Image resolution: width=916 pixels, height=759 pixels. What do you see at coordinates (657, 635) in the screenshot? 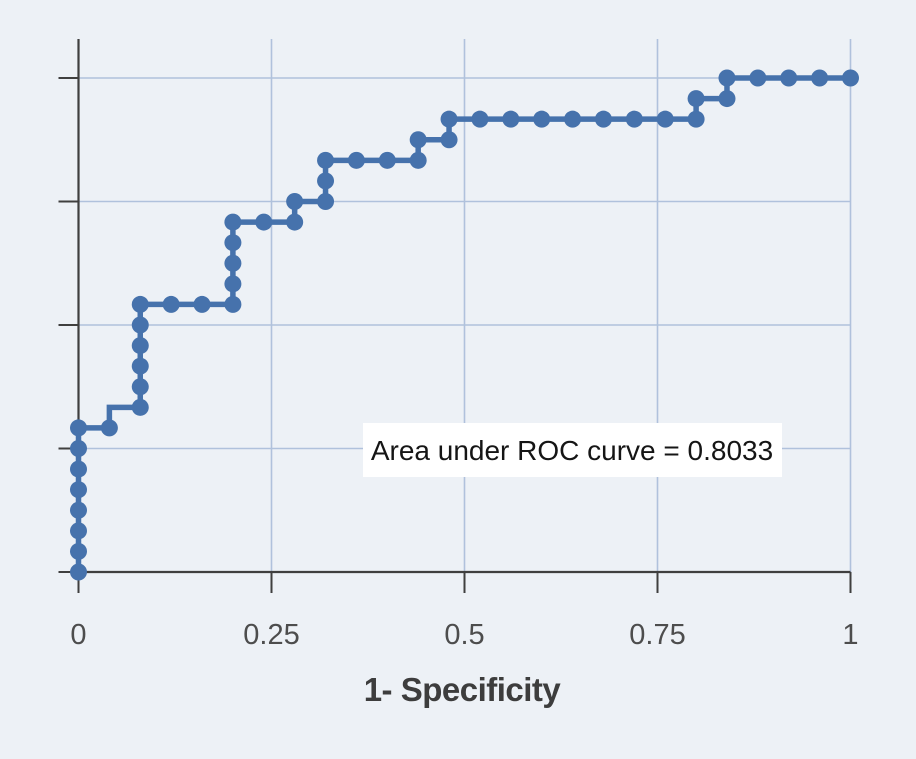
I see `x-tick-label: 0.75` at bounding box center [657, 635].